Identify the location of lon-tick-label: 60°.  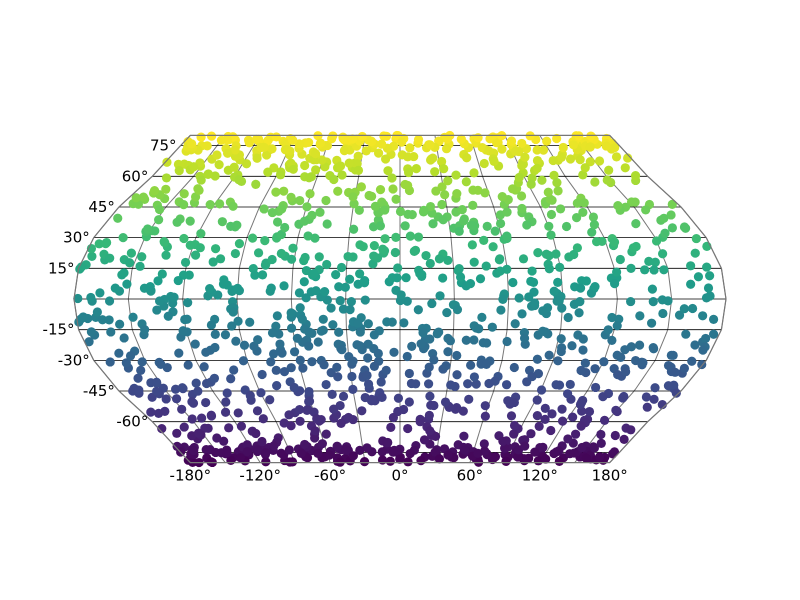
(470, 476).